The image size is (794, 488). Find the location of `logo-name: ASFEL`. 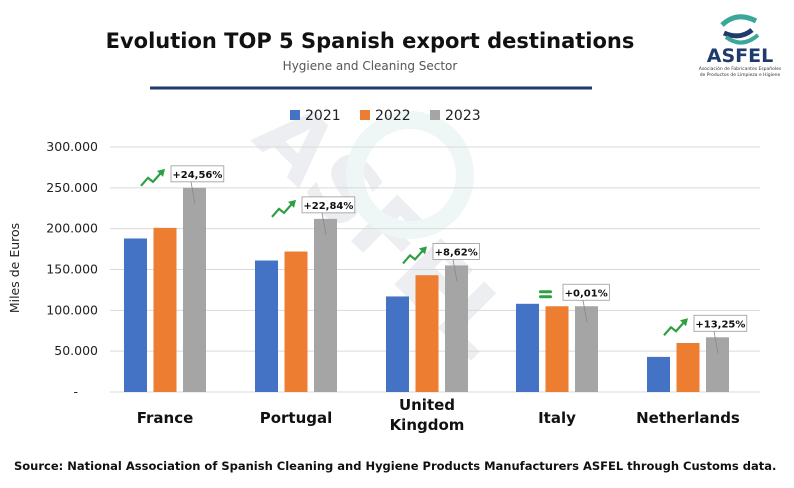

logo-name: ASFEL is located at coordinates (740, 56).